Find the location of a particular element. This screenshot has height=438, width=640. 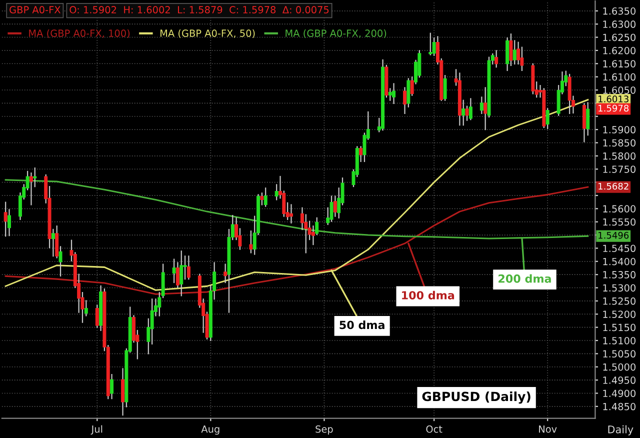

annotation: 1.6013 is located at coordinates (613, 99).